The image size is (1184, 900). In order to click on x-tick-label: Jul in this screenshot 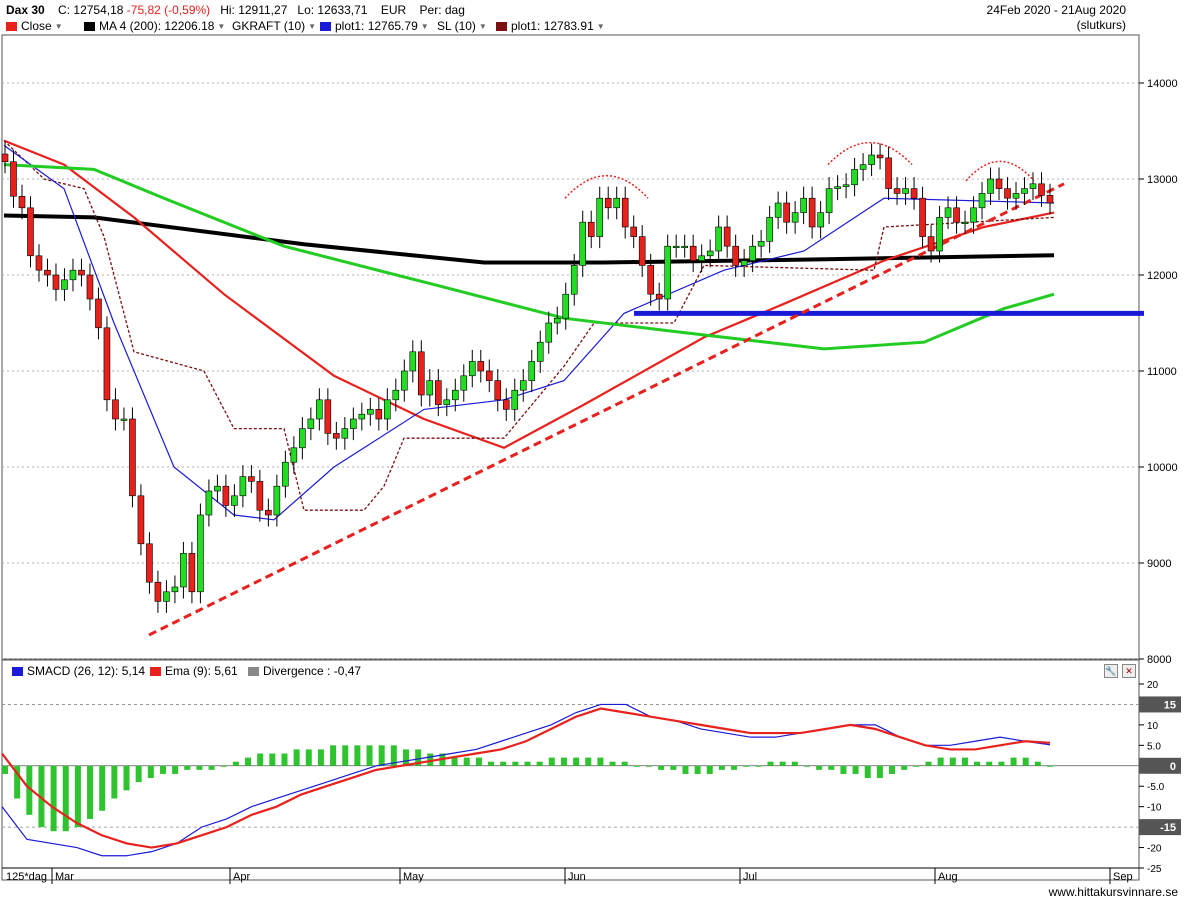, I will do `click(750, 877)`.